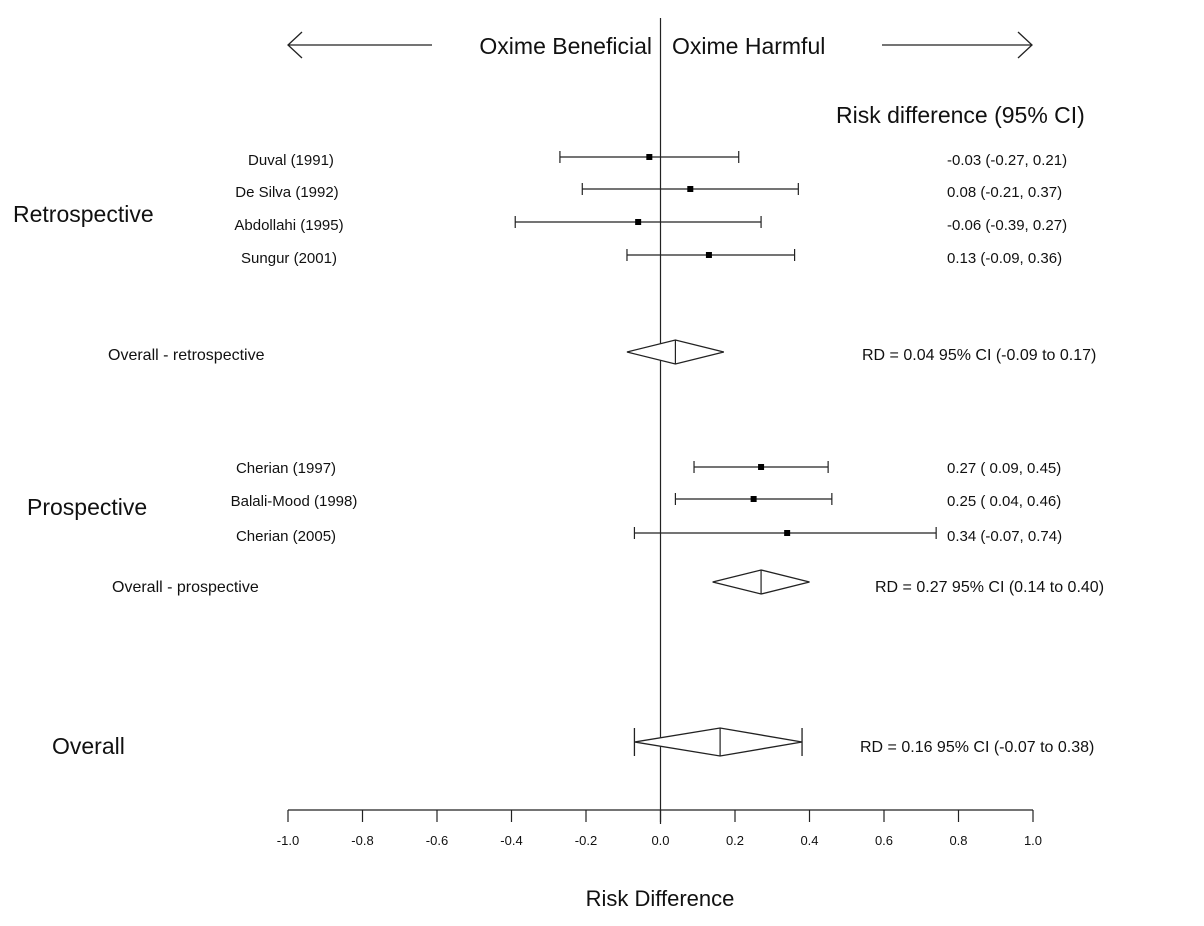 This screenshot has height=926, width=1204. What do you see at coordinates (958, 840) in the screenshot?
I see `x-tick-label-9: 0.8` at bounding box center [958, 840].